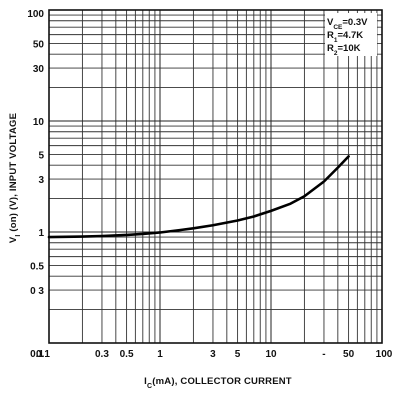 This screenshot has height=394, width=394. What do you see at coordinates (323, 354) in the screenshot?
I see `x-tick-label: -` at bounding box center [323, 354].